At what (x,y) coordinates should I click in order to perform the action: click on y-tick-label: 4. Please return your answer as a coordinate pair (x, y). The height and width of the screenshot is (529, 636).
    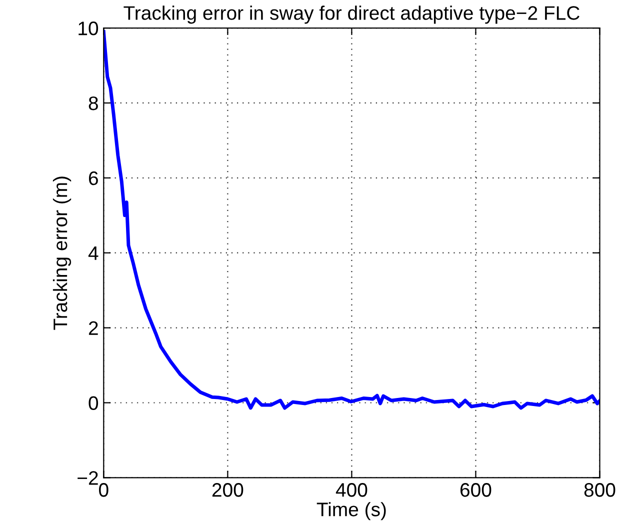
    Looking at the image, I should click on (93, 253).